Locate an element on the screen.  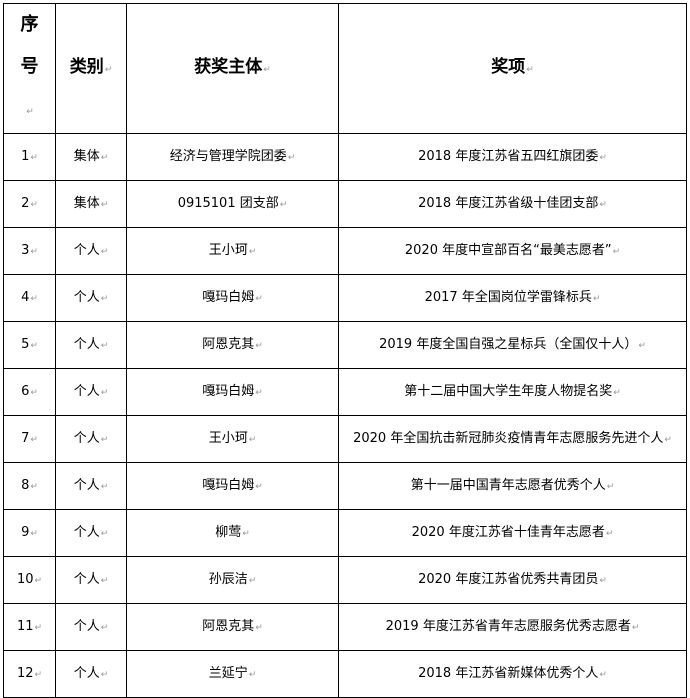
cell-award: 2018 年度江苏省级十佳团支部 is located at coordinates (512, 204).